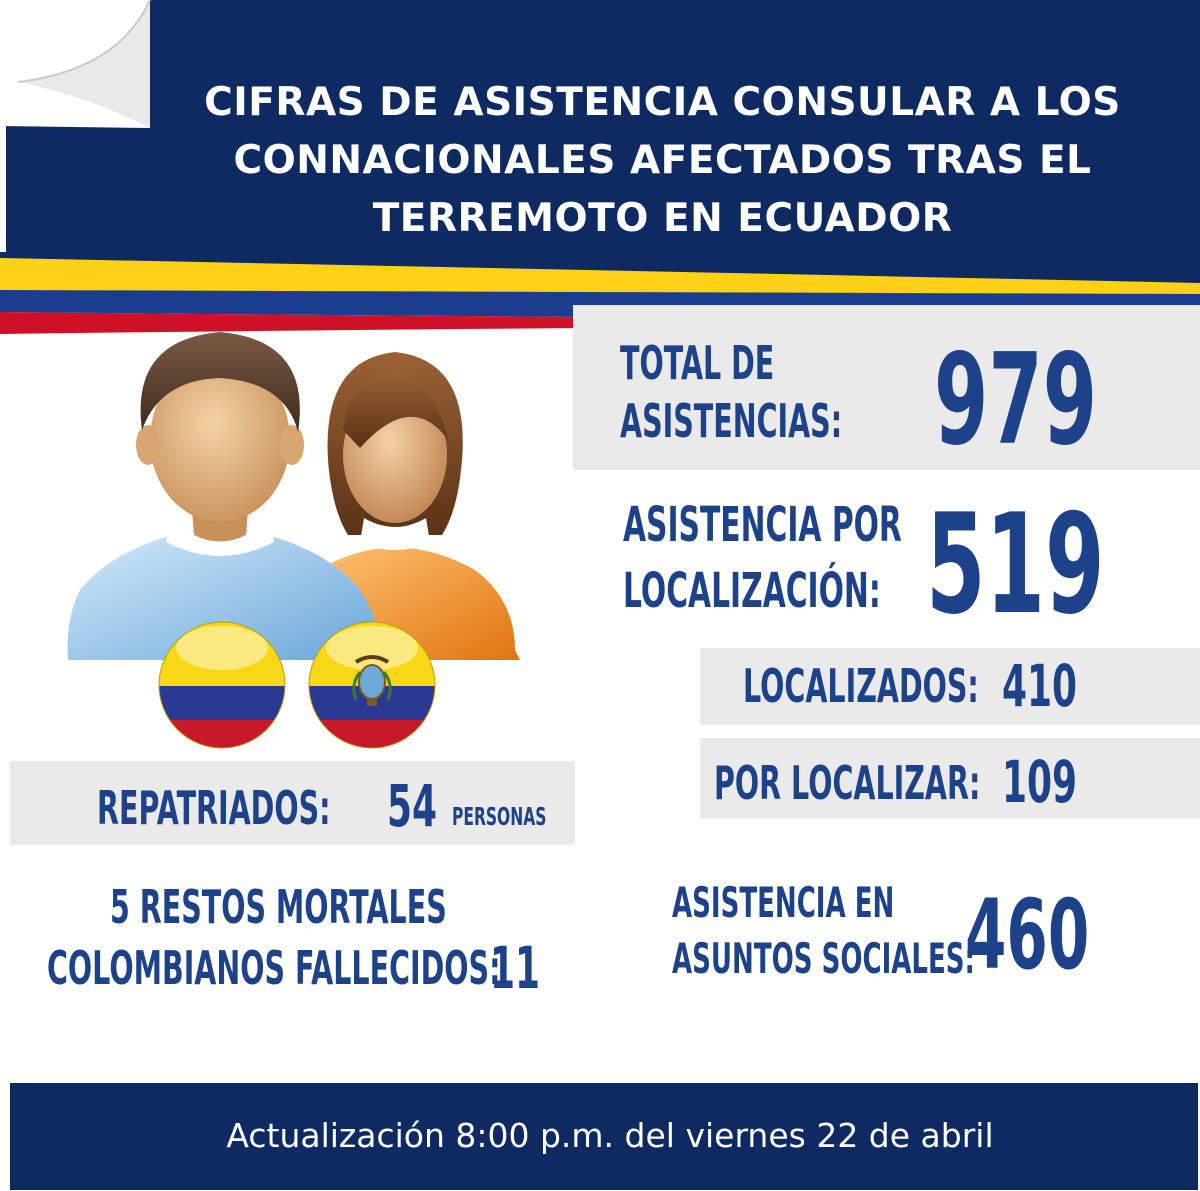 This screenshot has width=1200, height=1191. Describe the element at coordinates (293, 540) in the screenshot. I see `people-icon` at that location.